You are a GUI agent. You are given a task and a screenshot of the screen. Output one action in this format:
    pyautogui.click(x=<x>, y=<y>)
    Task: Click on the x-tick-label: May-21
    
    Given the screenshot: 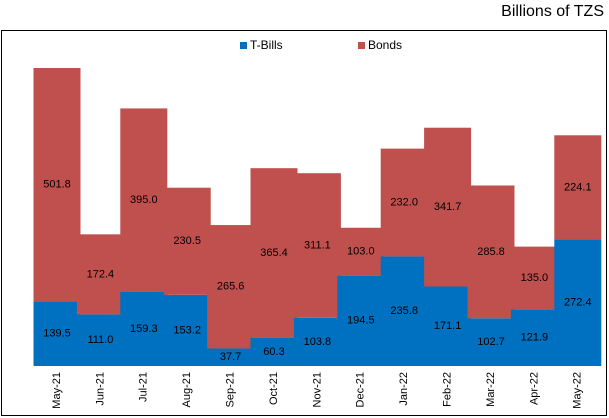 What is the action you would take?
    pyautogui.click(x=57, y=390)
    